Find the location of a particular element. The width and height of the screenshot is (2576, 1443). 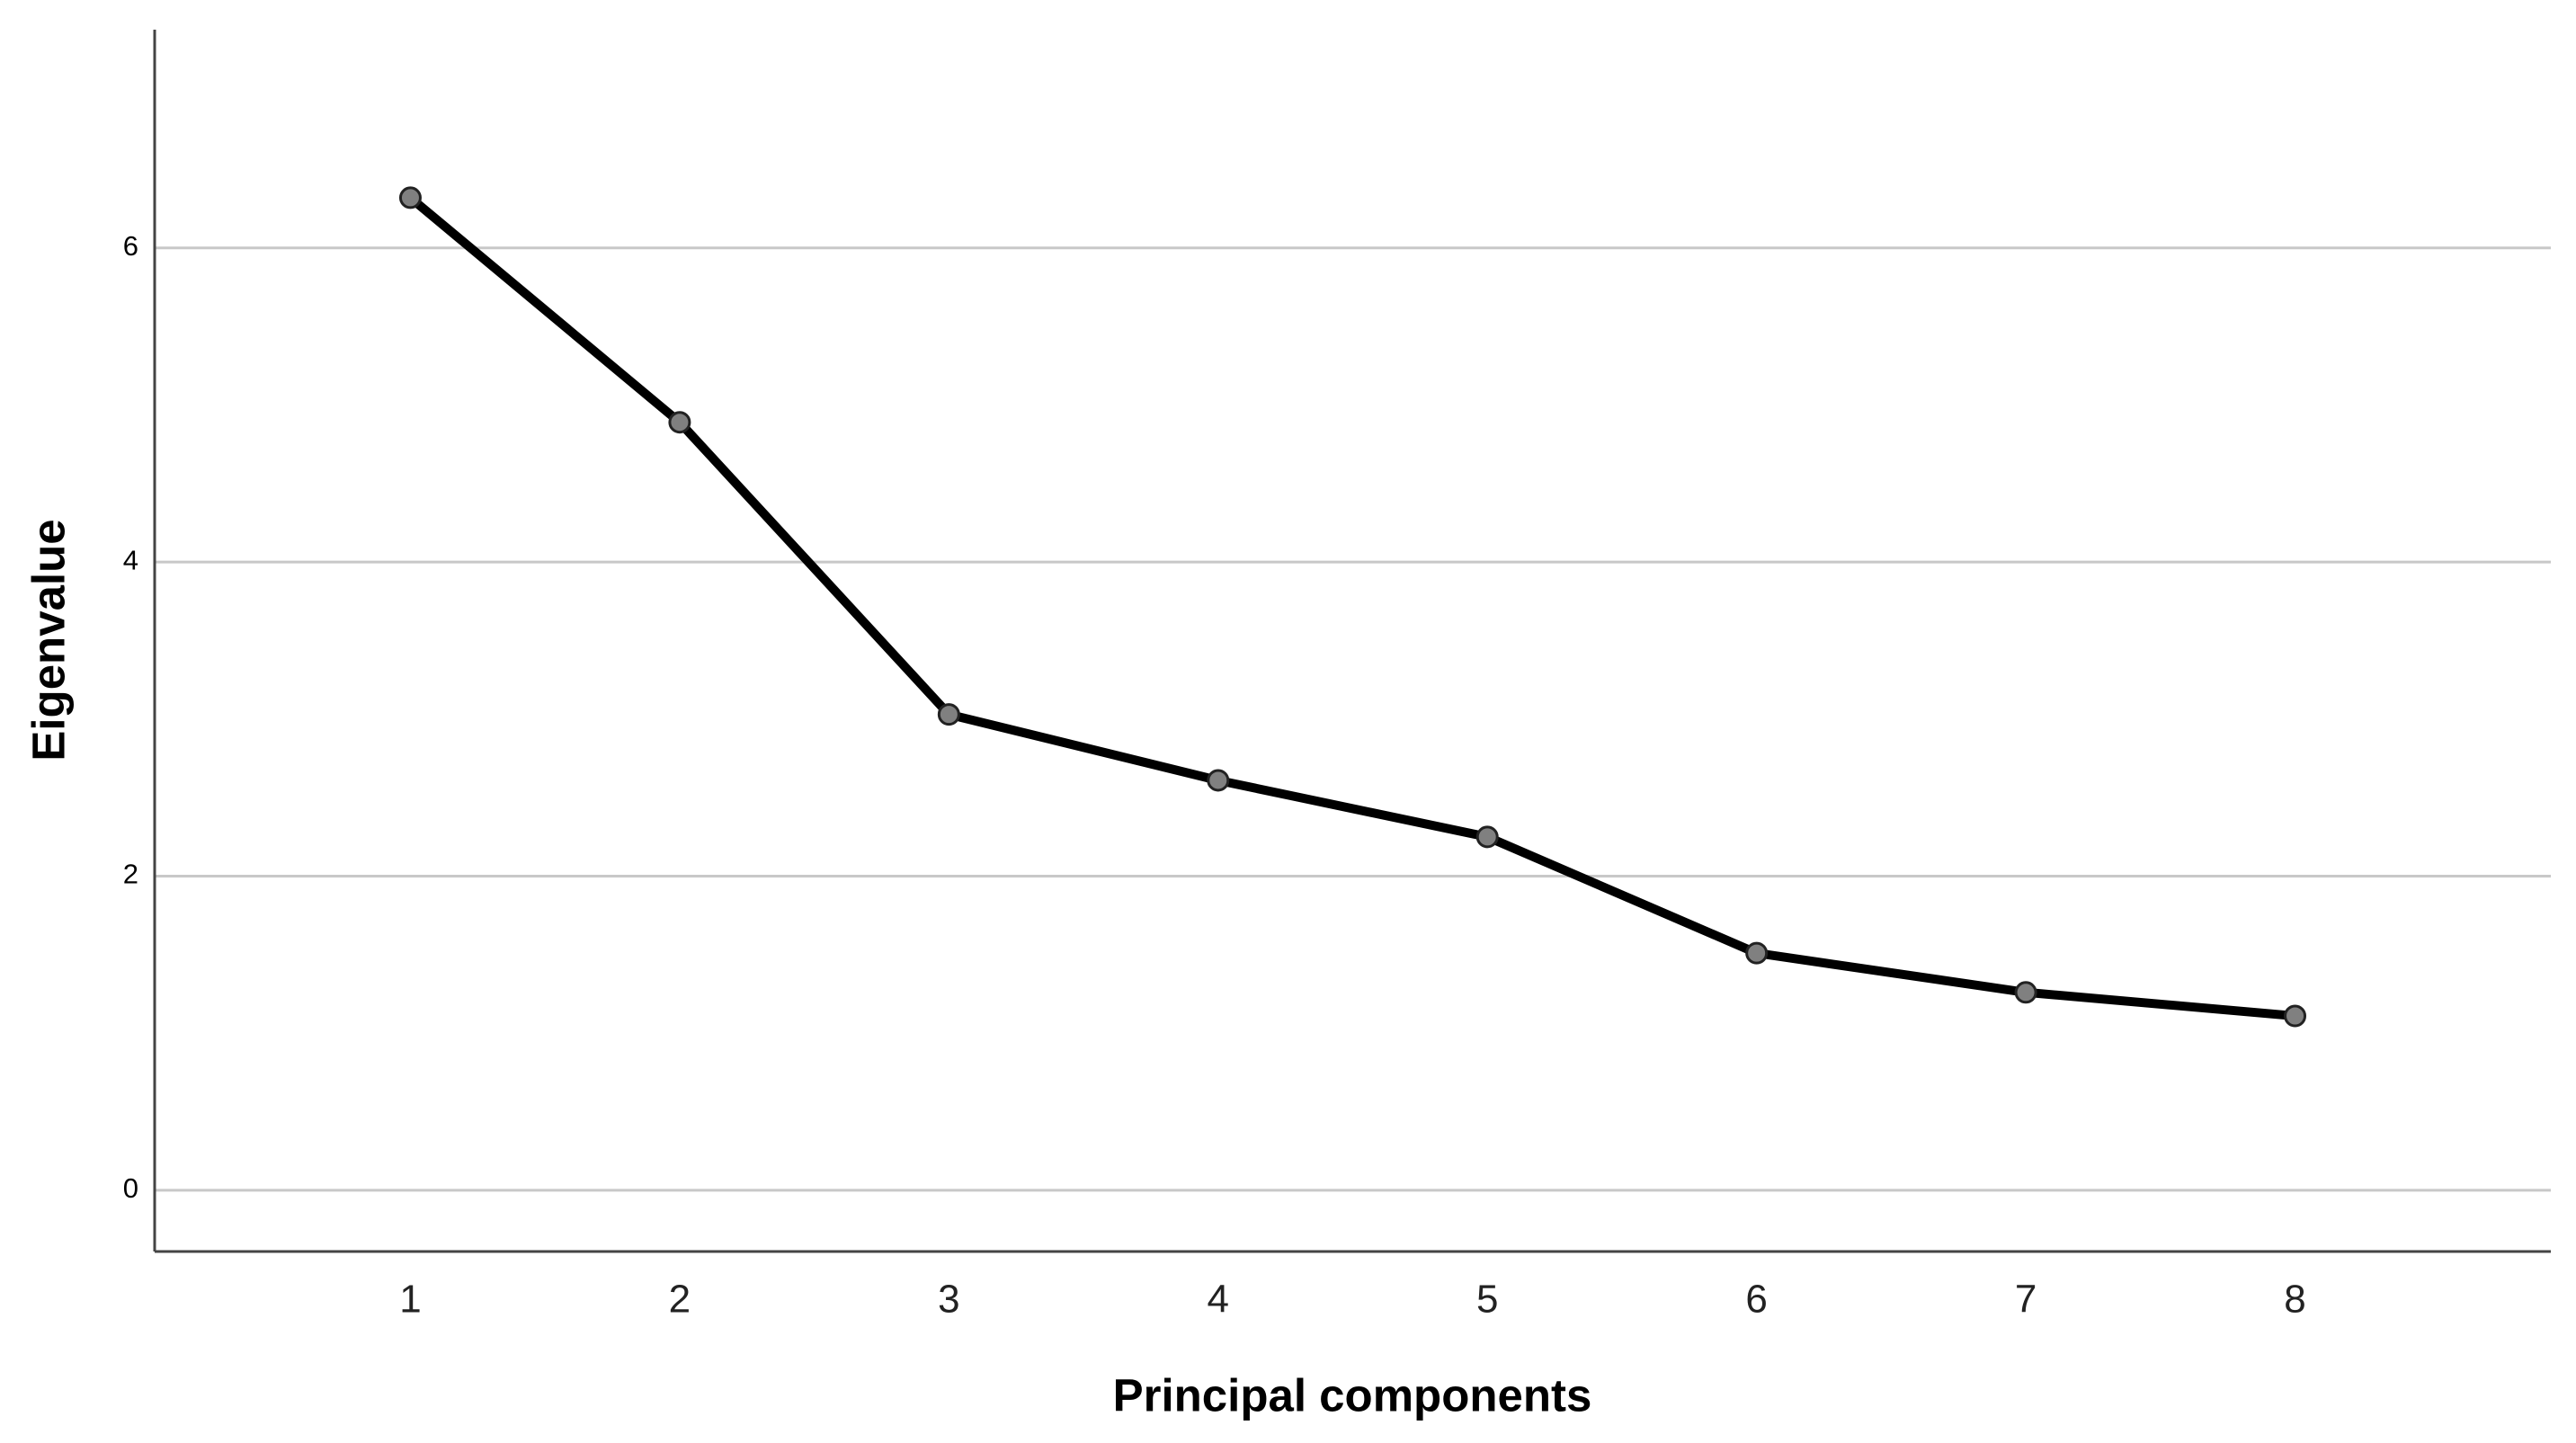

x-tick-label: 7 is located at coordinates (2026, 1300).